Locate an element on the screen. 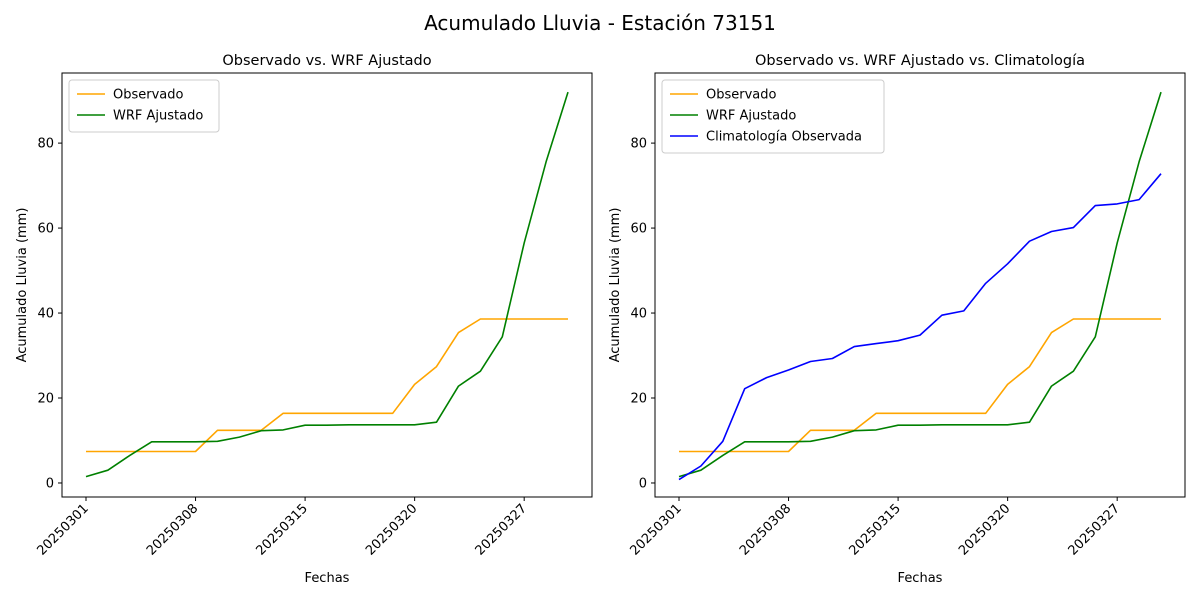 This screenshot has width=1200, height=600. chart-title: Observado vs. WRF Ajustado is located at coordinates (326, 61).